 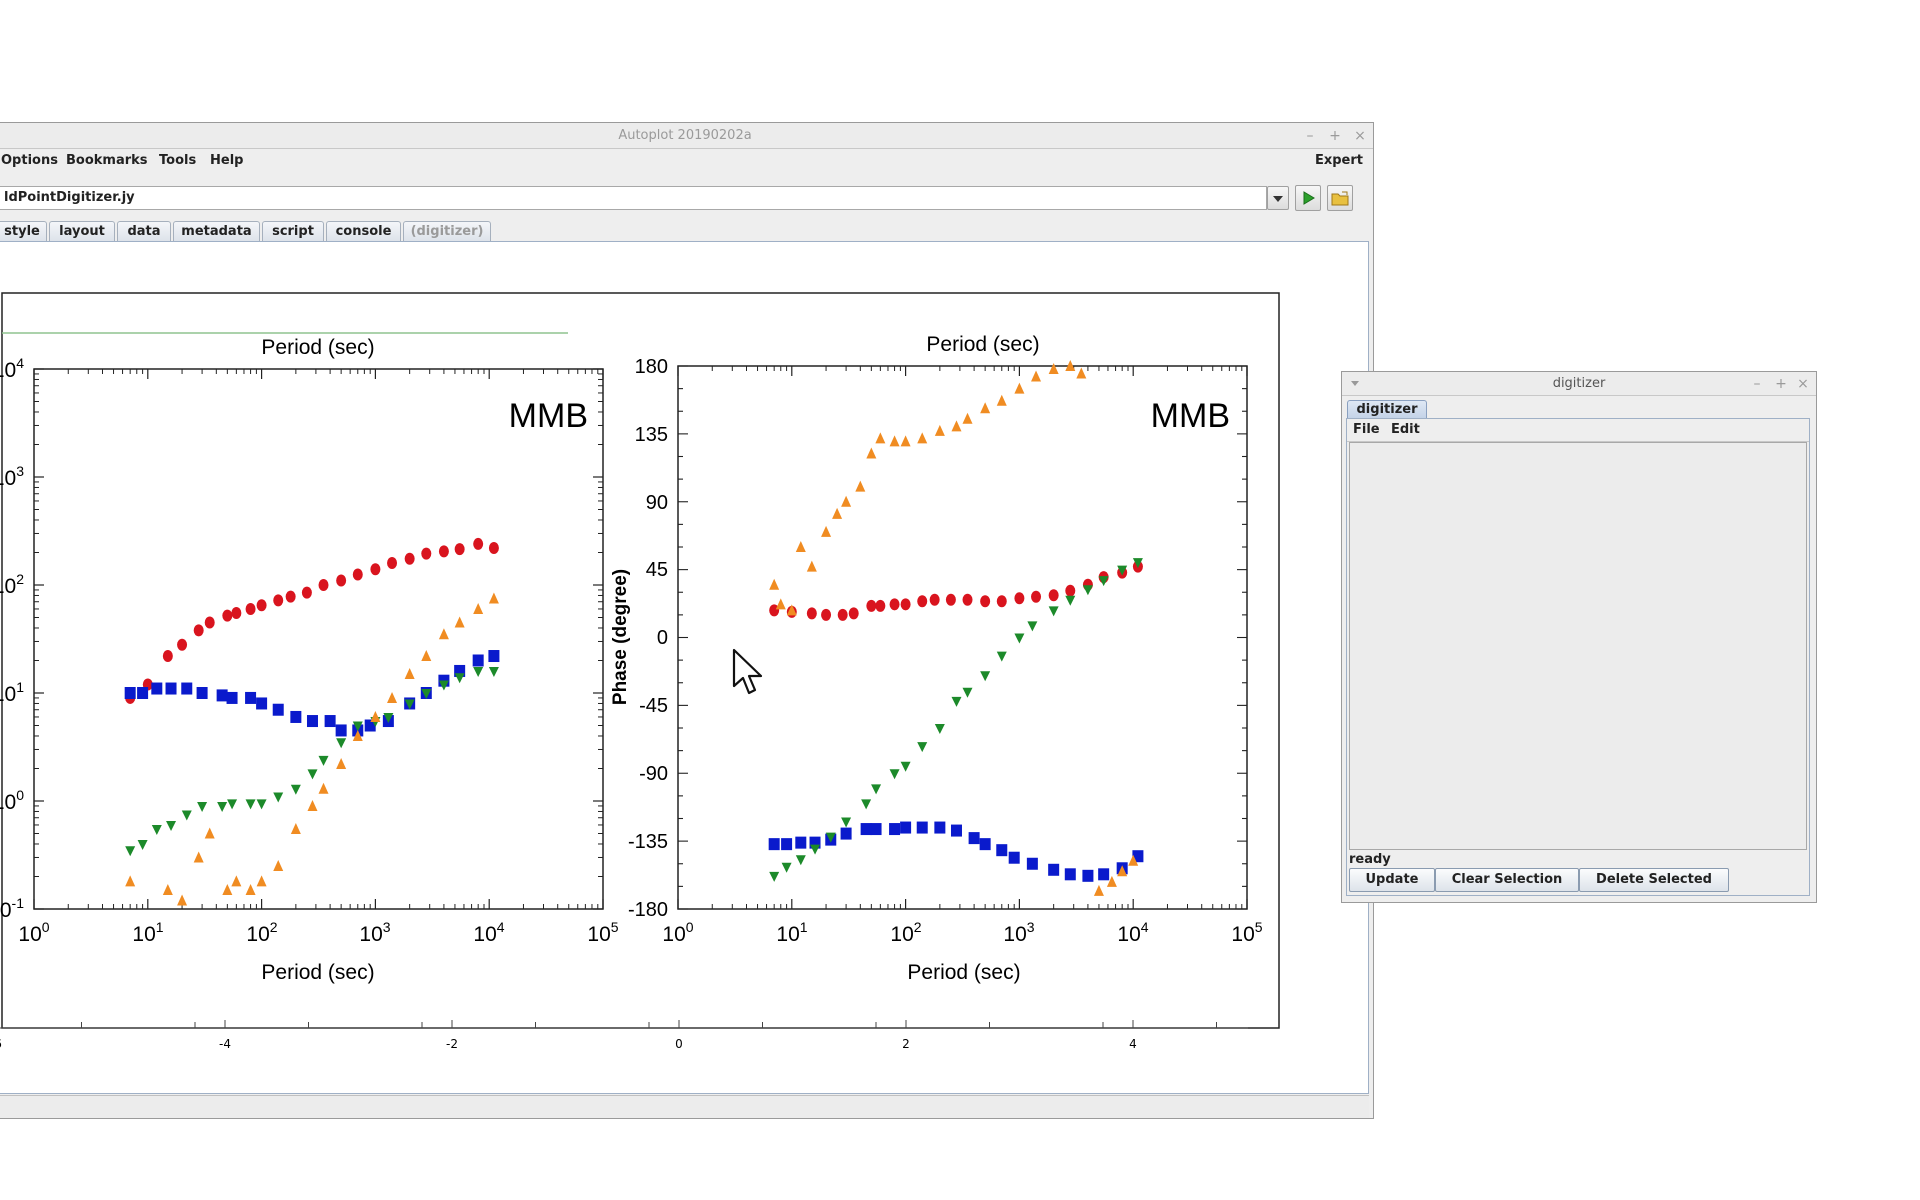 What do you see at coordinates (686, 161) in the screenshot?
I see `menu-bar: Options Bookmarks Tools Help Expert` at bounding box center [686, 161].